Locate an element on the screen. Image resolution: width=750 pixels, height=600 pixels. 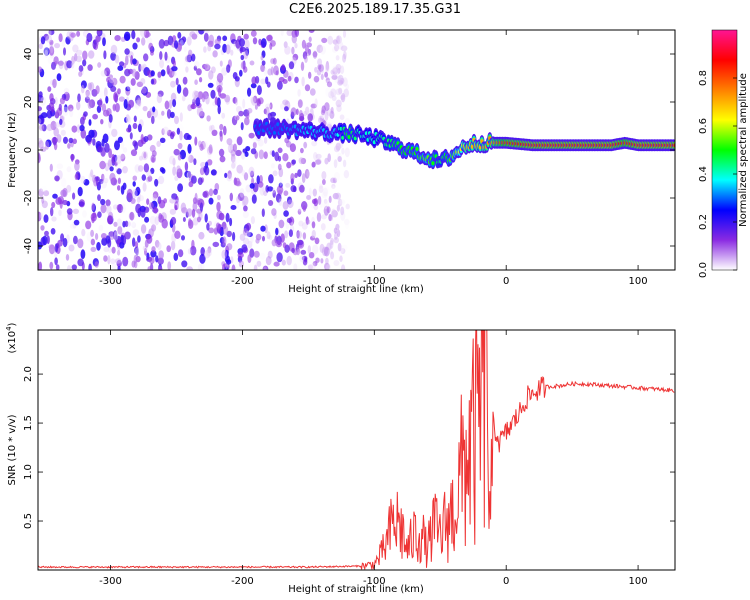
heatmap-x-label: Height of straight line (km) is located at coordinates (356, 289).